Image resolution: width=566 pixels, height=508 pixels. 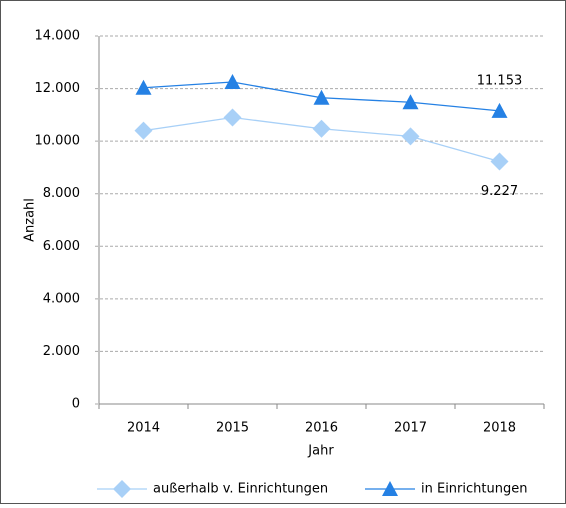 What do you see at coordinates (61, 351) in the screenshot?
I see `y-tick-label: 2.000` at bounding box center [61, 351].